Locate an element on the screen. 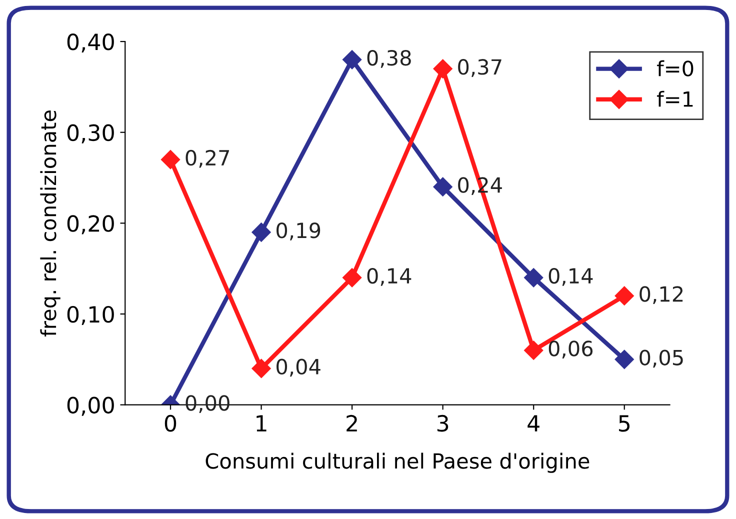  data-label: 0,19 is located at coordinates (298, 231).